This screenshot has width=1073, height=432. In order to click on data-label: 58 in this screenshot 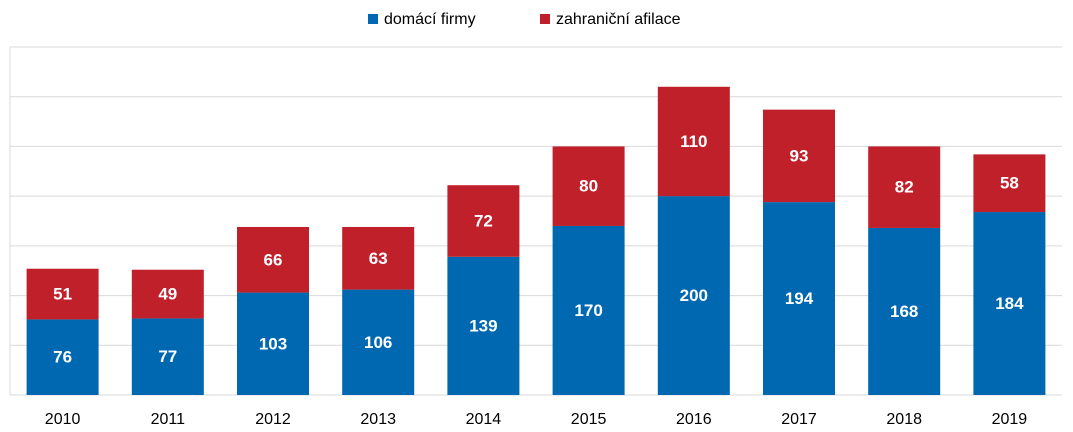, I will do `click(1009, 183)`.